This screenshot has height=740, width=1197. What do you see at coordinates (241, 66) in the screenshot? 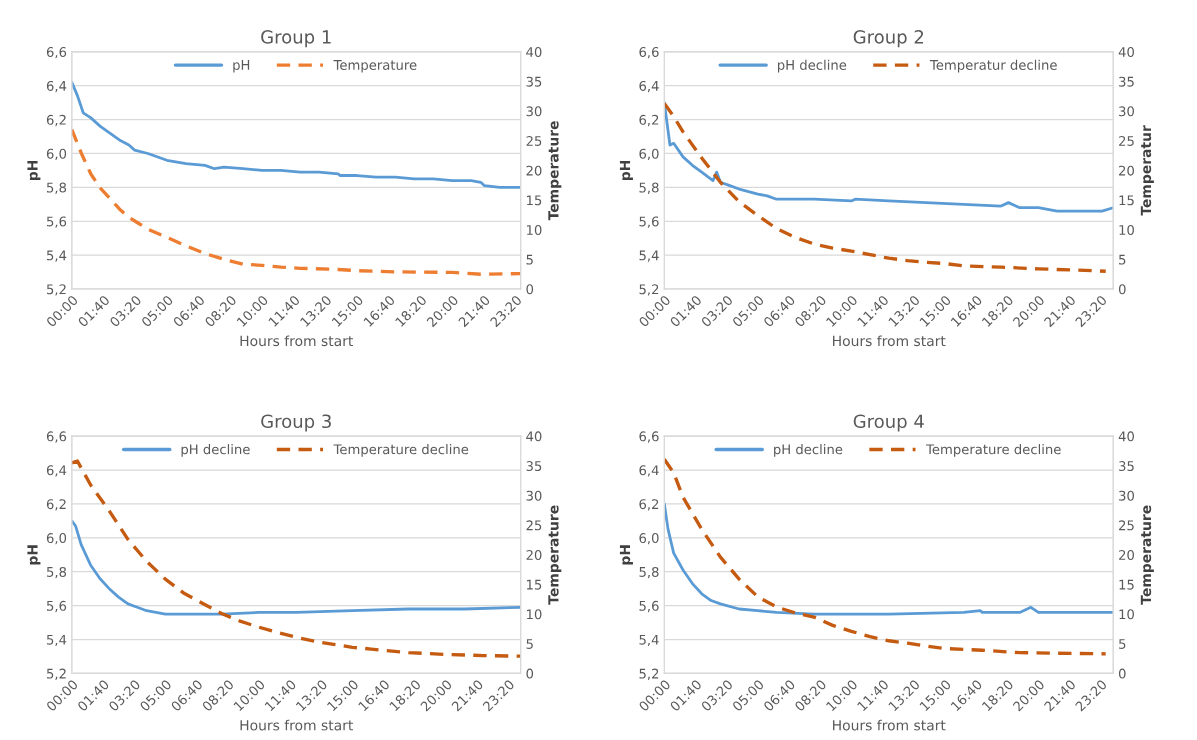
I see `legend-label: pH` at bounding box center [241, 66].